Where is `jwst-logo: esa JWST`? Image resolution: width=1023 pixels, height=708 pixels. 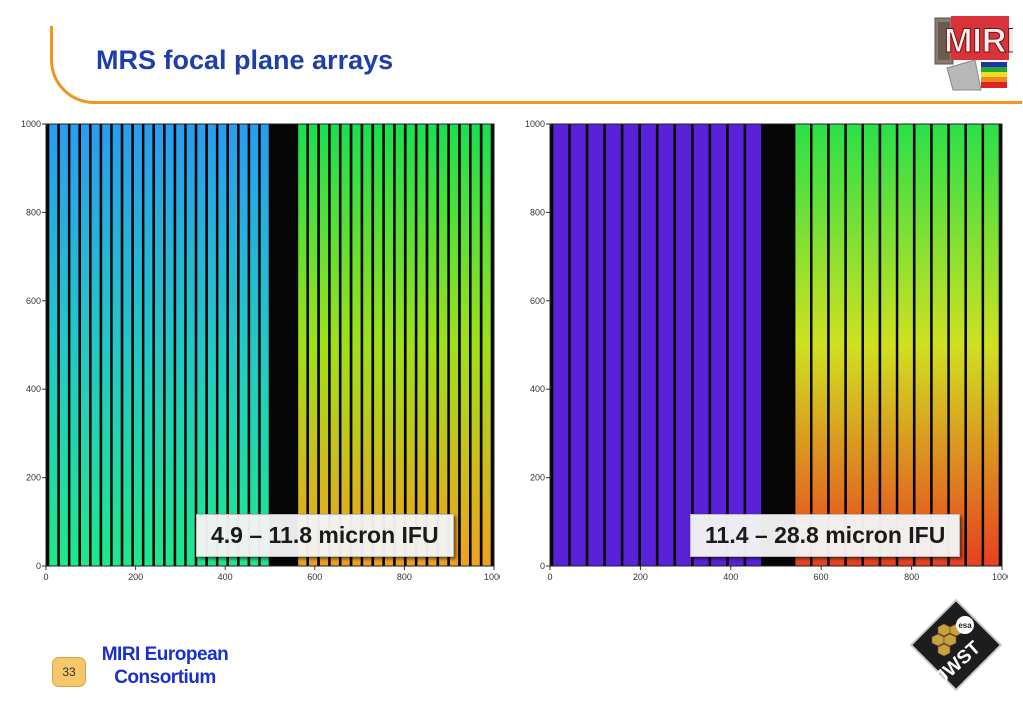
jwst-logo: esa JWST is located at coordinates (956, 645).